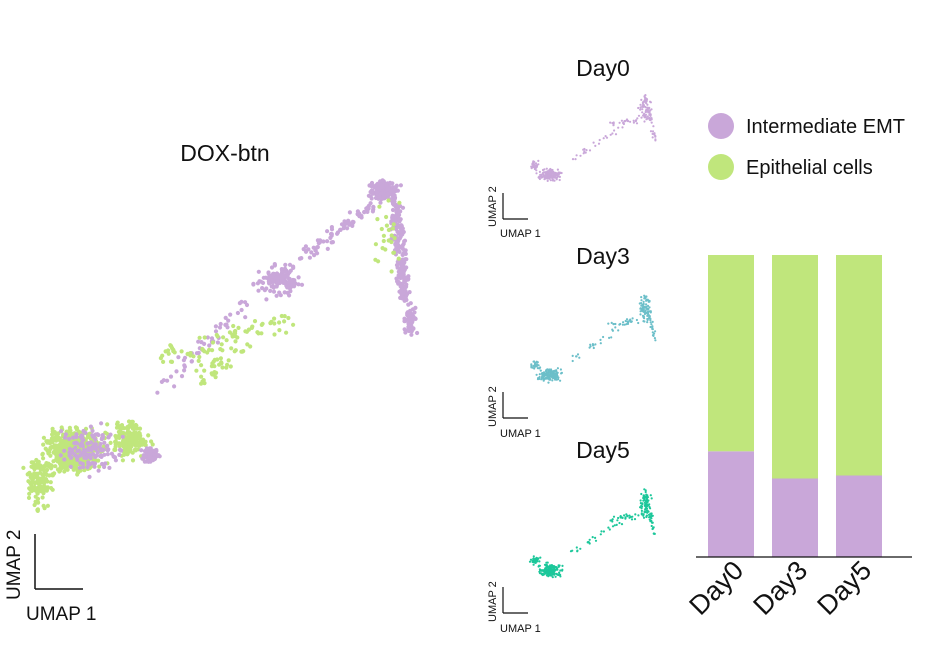  I want to click on legend-label-epithelial-cells: Epithelial cells, so click(809, 168).